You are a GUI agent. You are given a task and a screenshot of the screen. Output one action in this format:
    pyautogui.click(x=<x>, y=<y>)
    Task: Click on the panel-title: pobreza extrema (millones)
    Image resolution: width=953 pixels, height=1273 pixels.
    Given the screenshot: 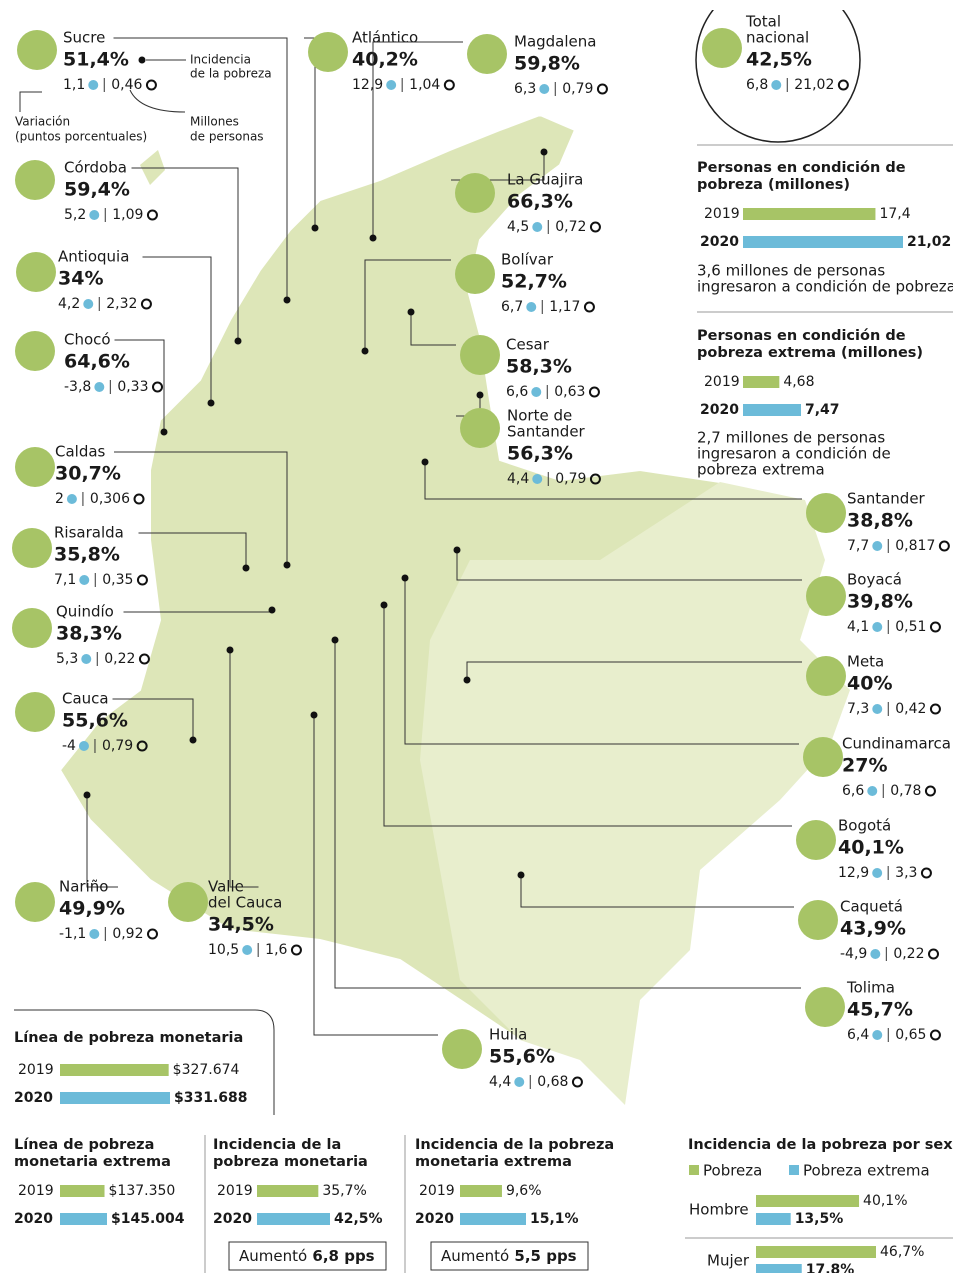 What is the action you would take?
    pyautogui.click(x=810, y=353)
    